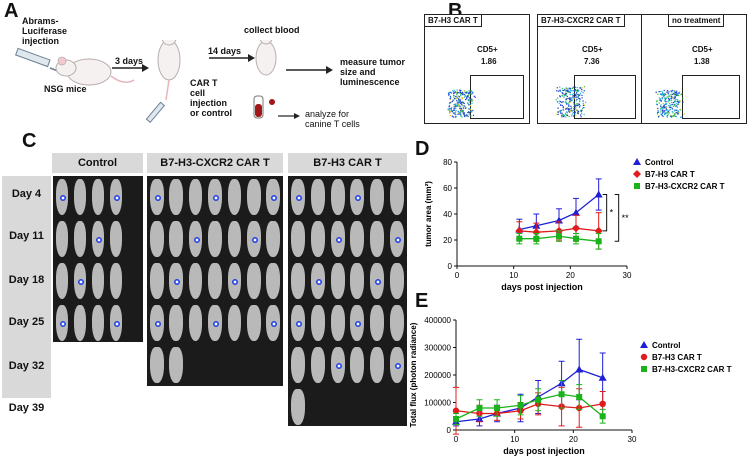  What do you see at coordinates (477, 69) in the screenshot?
I see `flow-plot: B7-H3 CAR T CD5+ 1.86` at bounding box center [477, 69].